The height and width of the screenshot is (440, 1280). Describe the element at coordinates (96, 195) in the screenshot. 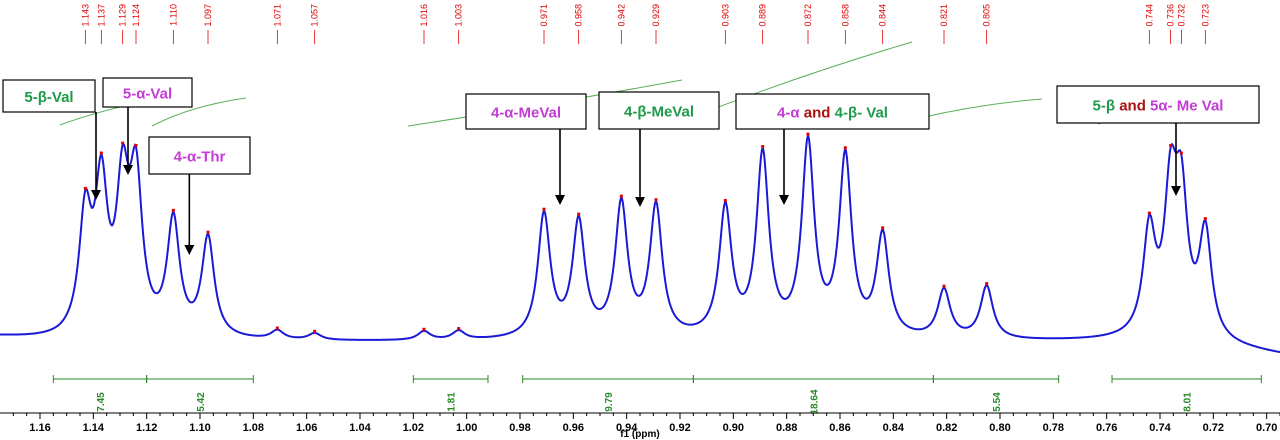

I see `ann-5-beta-val-arrowhead` at that location.